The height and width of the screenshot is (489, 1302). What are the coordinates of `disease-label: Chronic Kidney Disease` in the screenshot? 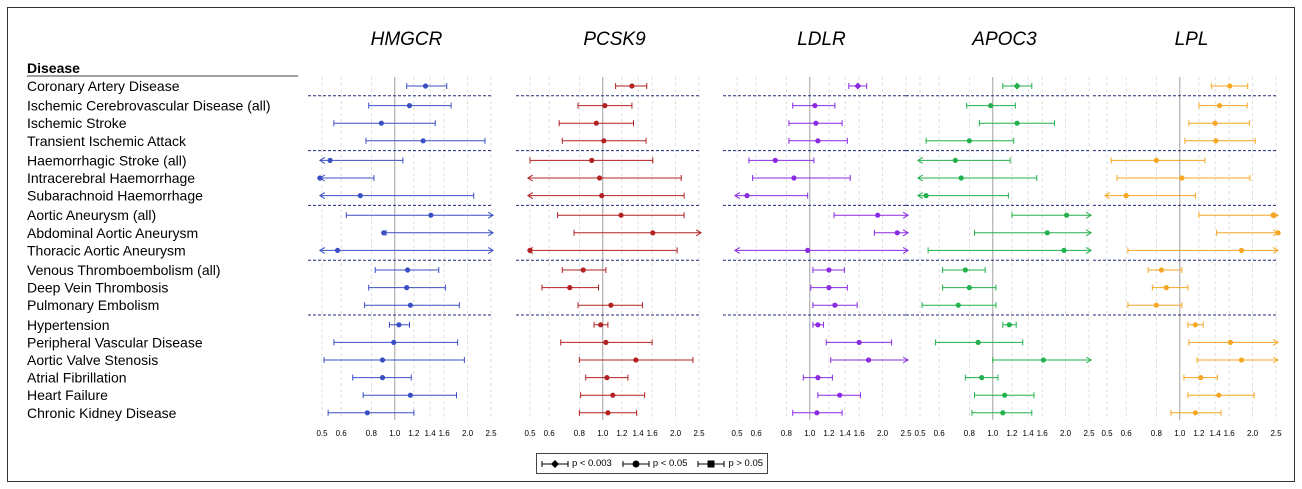 It's located at (102, 413).